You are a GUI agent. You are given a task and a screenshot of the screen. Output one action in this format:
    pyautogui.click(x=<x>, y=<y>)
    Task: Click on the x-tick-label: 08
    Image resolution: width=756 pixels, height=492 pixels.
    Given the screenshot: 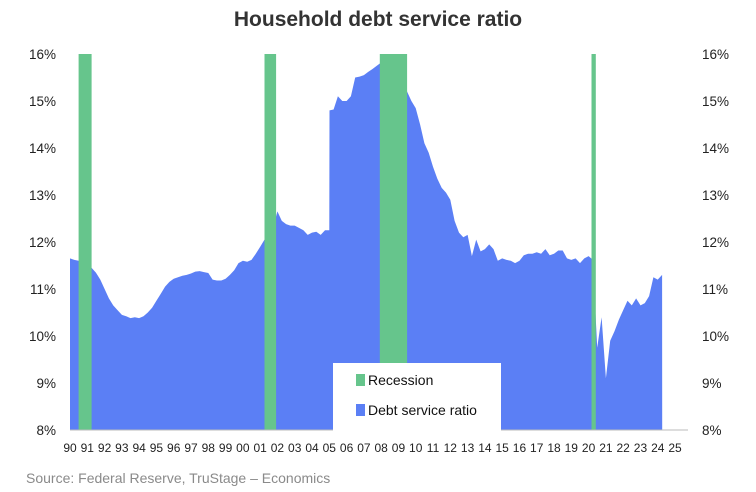 What is the action you would take?
    pyautogui.click(x=381, y=448)
    